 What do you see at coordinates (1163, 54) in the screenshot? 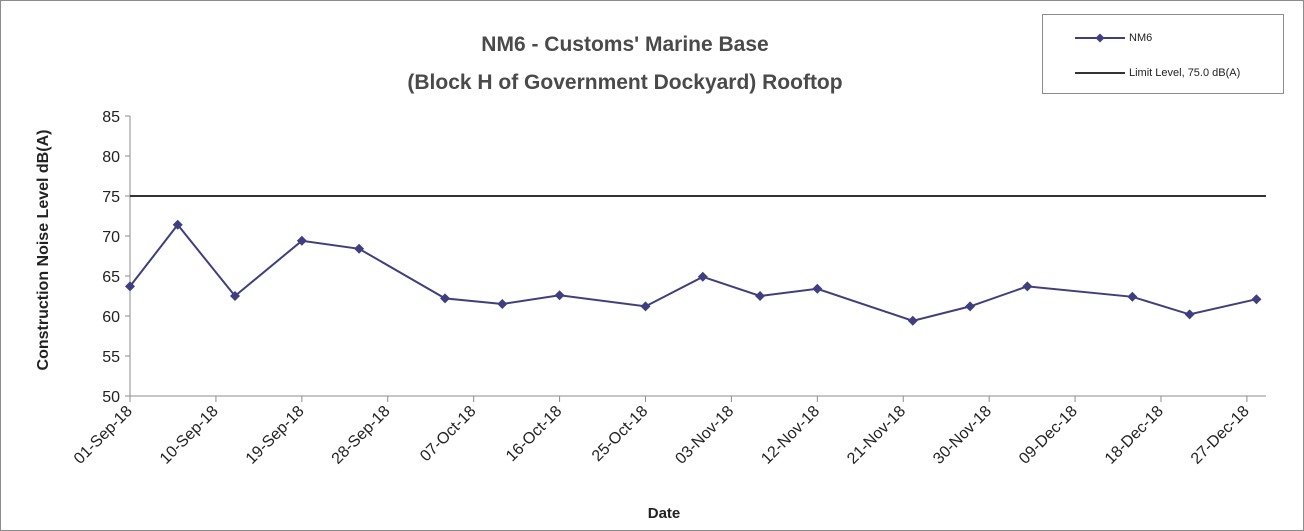
I see `chart-legend: NM6 Limit Level, 75.0 dB(A)` at bounding box center [1163, 54].